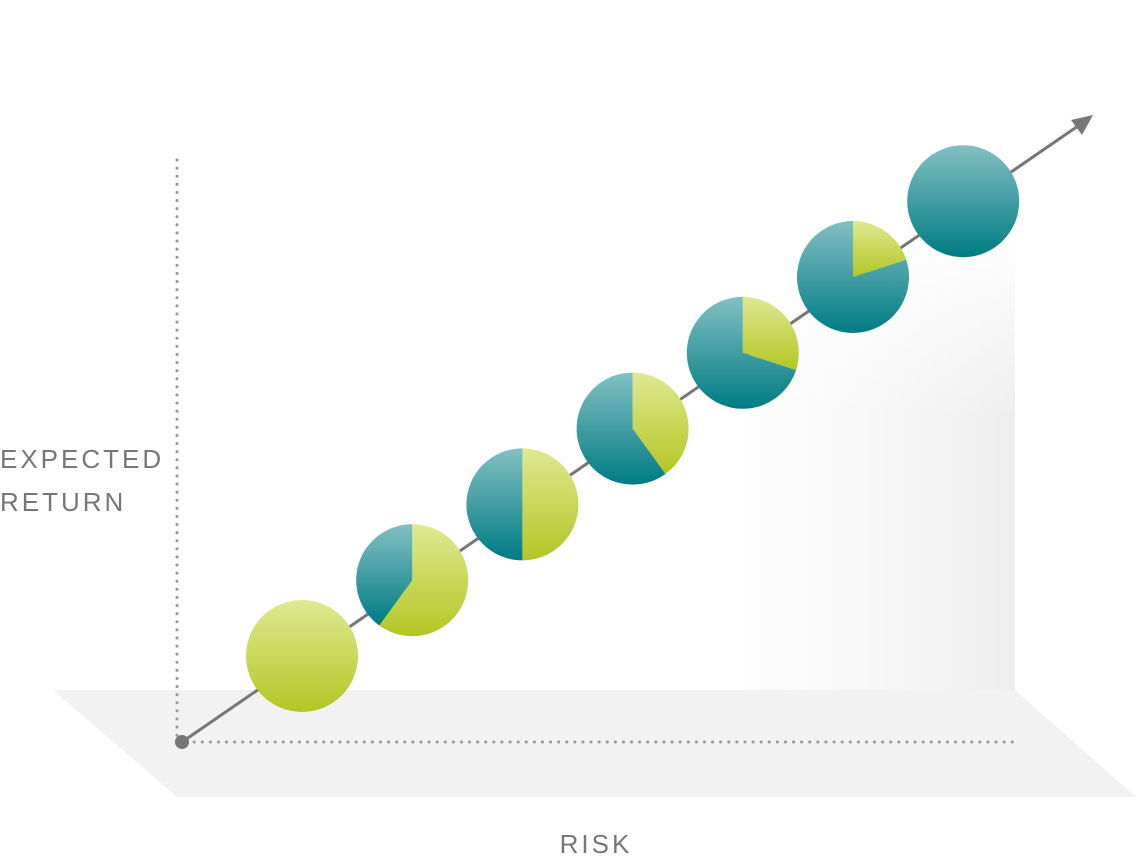 This screenshot has height=858, width=1136. Describe the element at coordinates (82, 459) in the screenshot. I see `y-axis-label: EXPECTED` at that location.